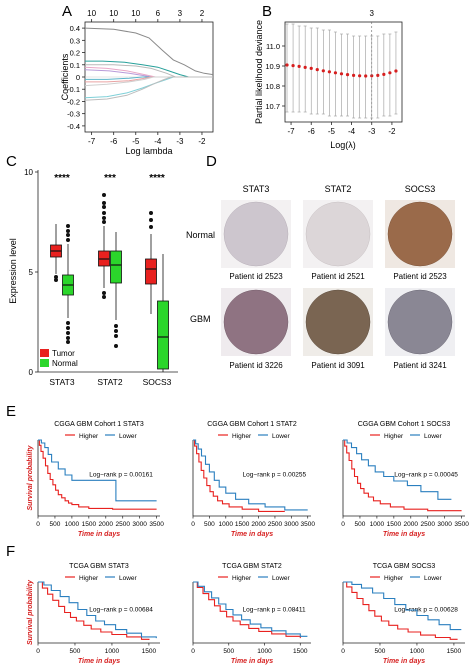 The width and height of the screenshot is (474, 672). What do you see at coordinates (99, 424) in the screenshot?
I see `km-title: CGGA GBM Cohort 1 STAT3` at bounding box center [99, 424].